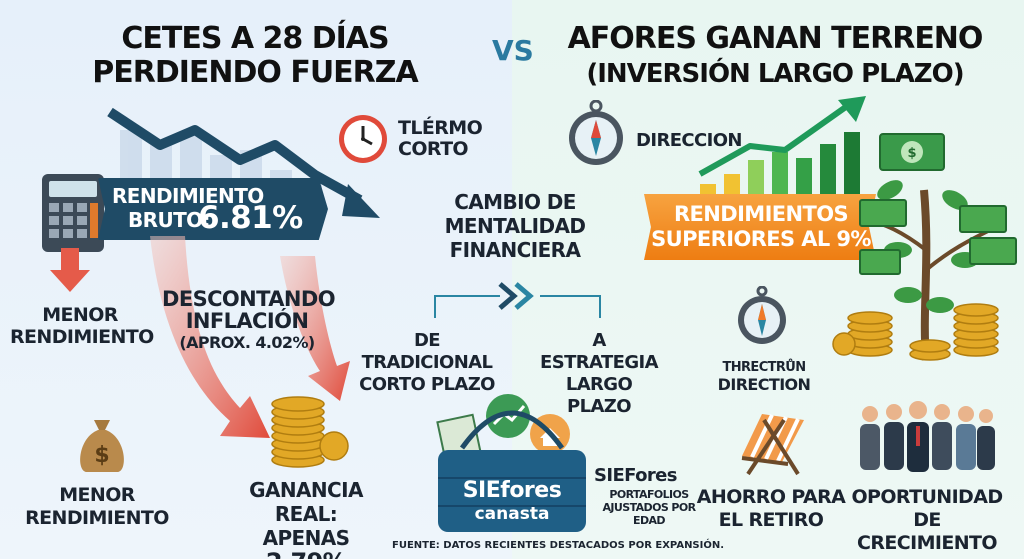 Image resolution: width=1024 pixels, height=559 pixels. I want to click on siefores-desc: PORTAFOLIOS AJUSTADOS POR EDAD, so click(649, 507).